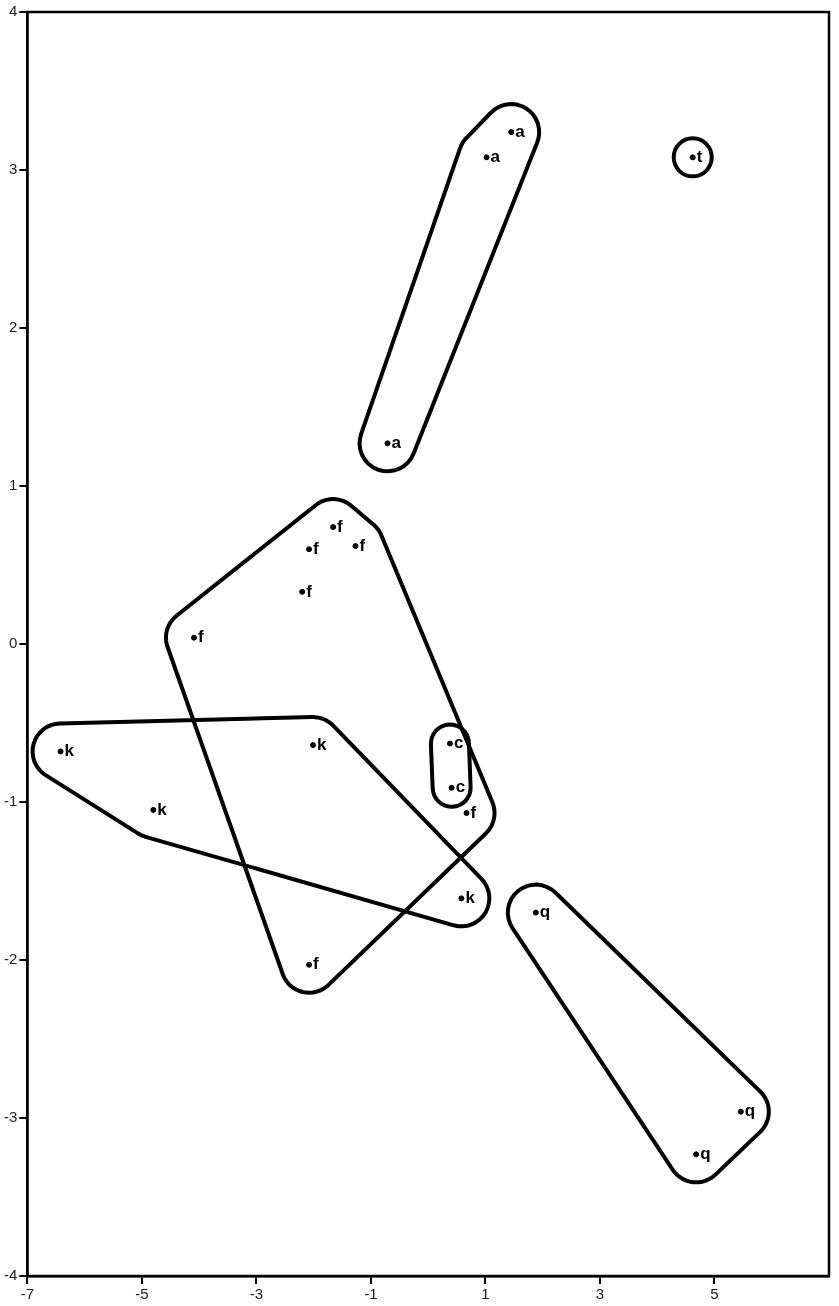 This screenshot has width=839, height=1306. I want to click on x-tick-label: -7, so click(27, 1294).